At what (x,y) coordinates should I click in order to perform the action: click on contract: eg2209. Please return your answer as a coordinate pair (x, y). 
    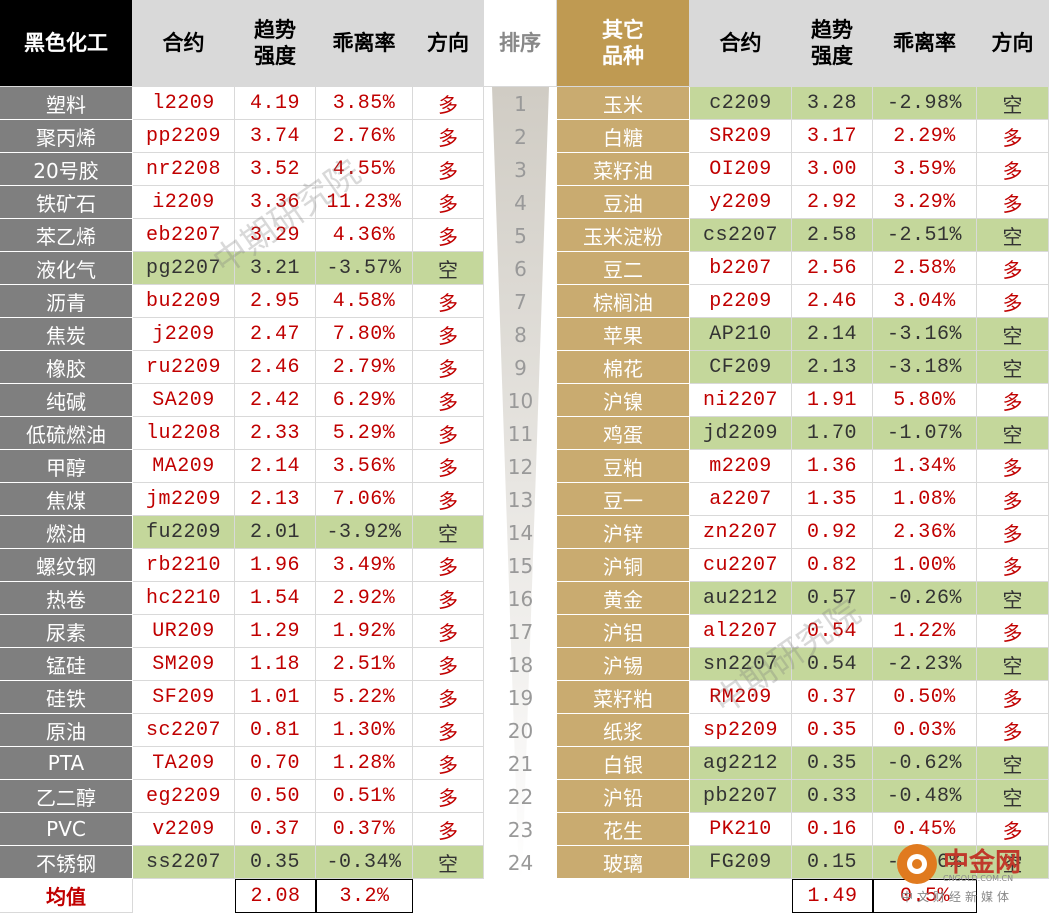
    Looking at the image, I should click on (184, 796).